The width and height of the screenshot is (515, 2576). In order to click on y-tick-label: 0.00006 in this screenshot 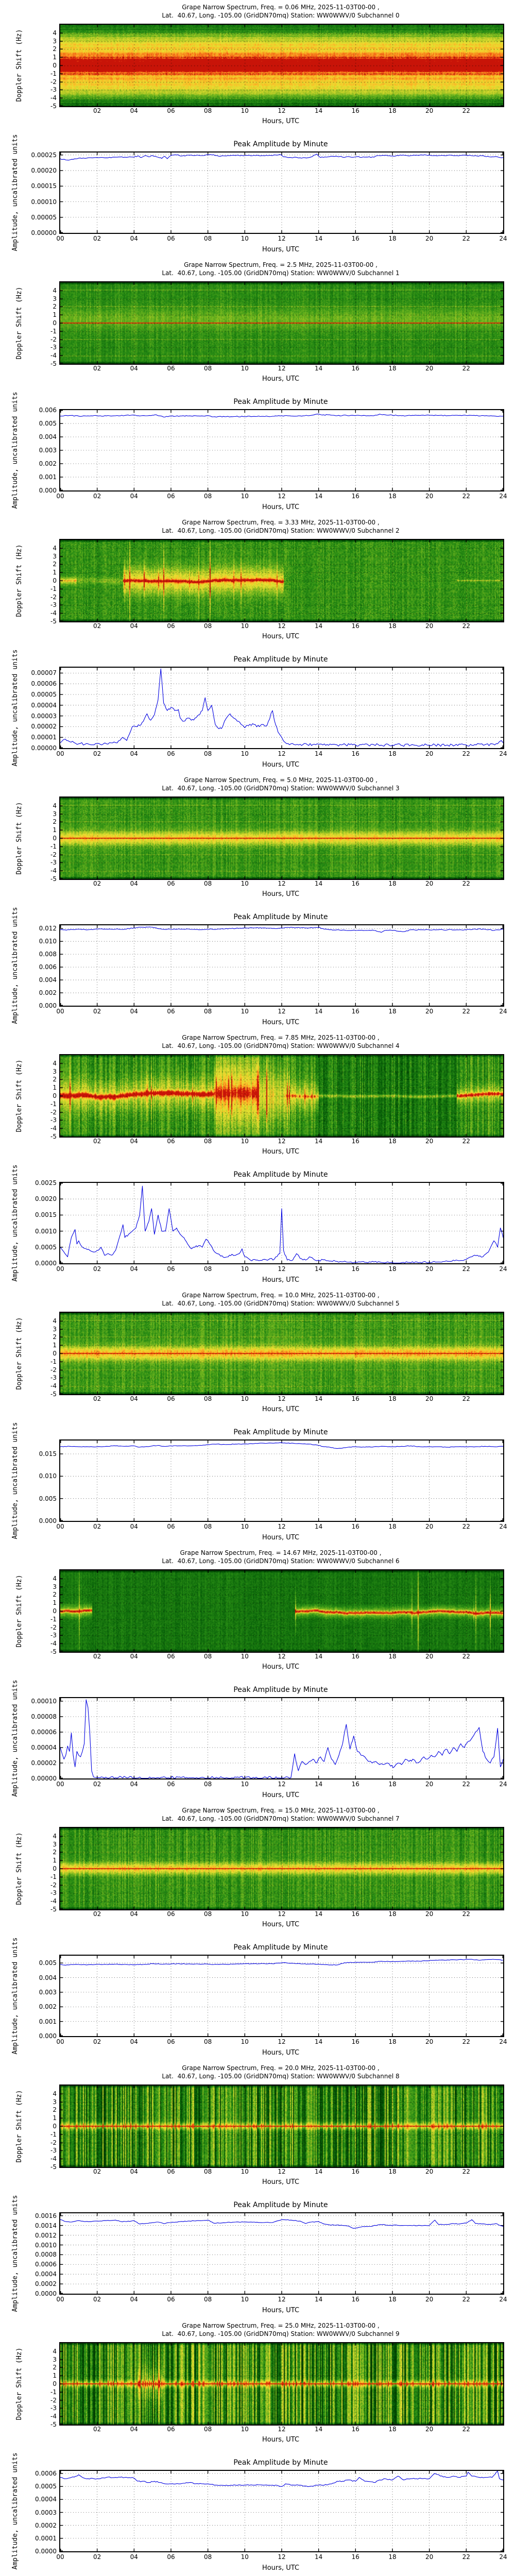, I will do `click(44, 1732)`.